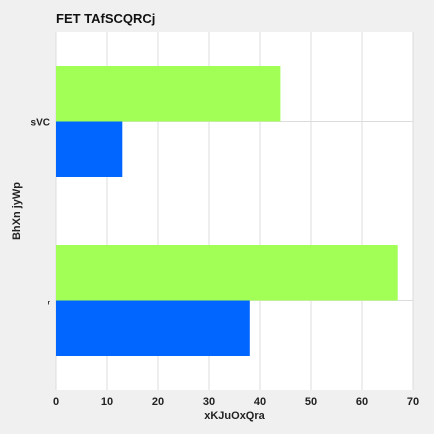  I want to click on x-tick-label: 60, so click(362, 402).